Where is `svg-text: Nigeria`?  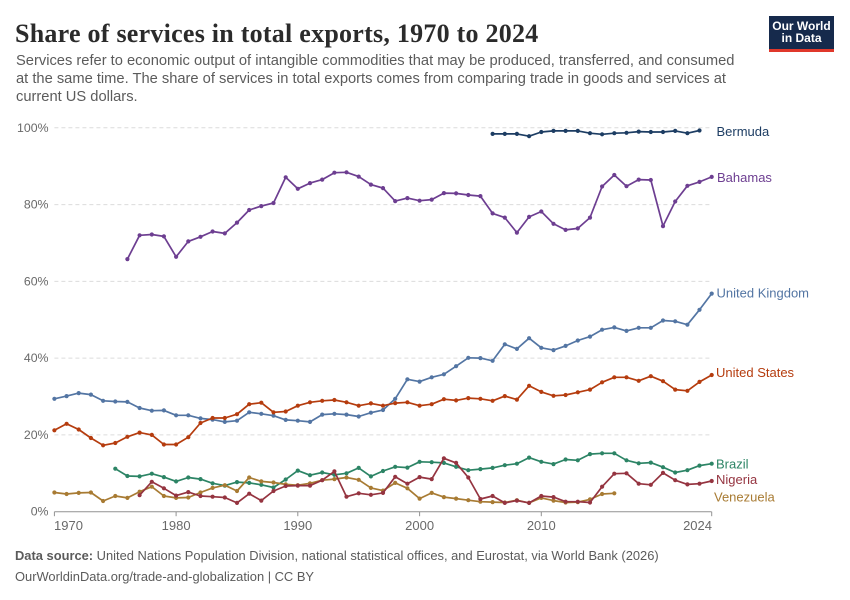 svg-text: Nigeria is located at coordinates (737, 479).